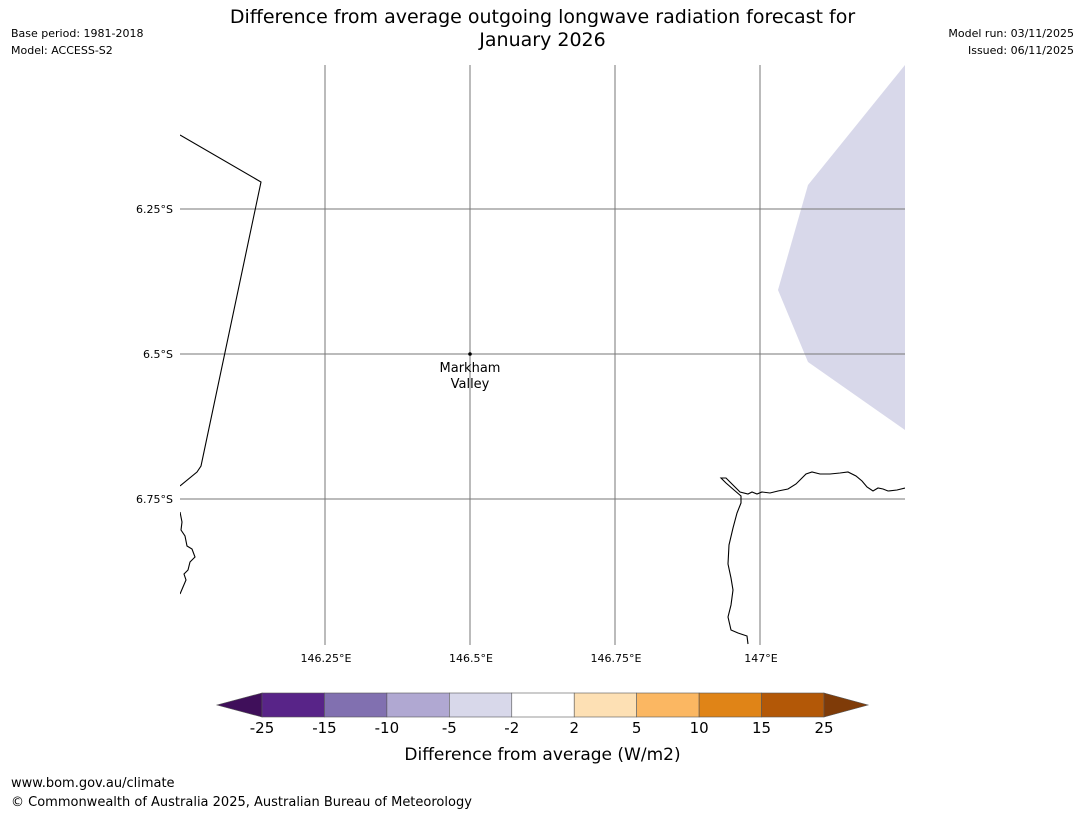 The height and width of the screenshot is (816, 1085). I want to click on location-label-2: Valley, so click(470, 384).